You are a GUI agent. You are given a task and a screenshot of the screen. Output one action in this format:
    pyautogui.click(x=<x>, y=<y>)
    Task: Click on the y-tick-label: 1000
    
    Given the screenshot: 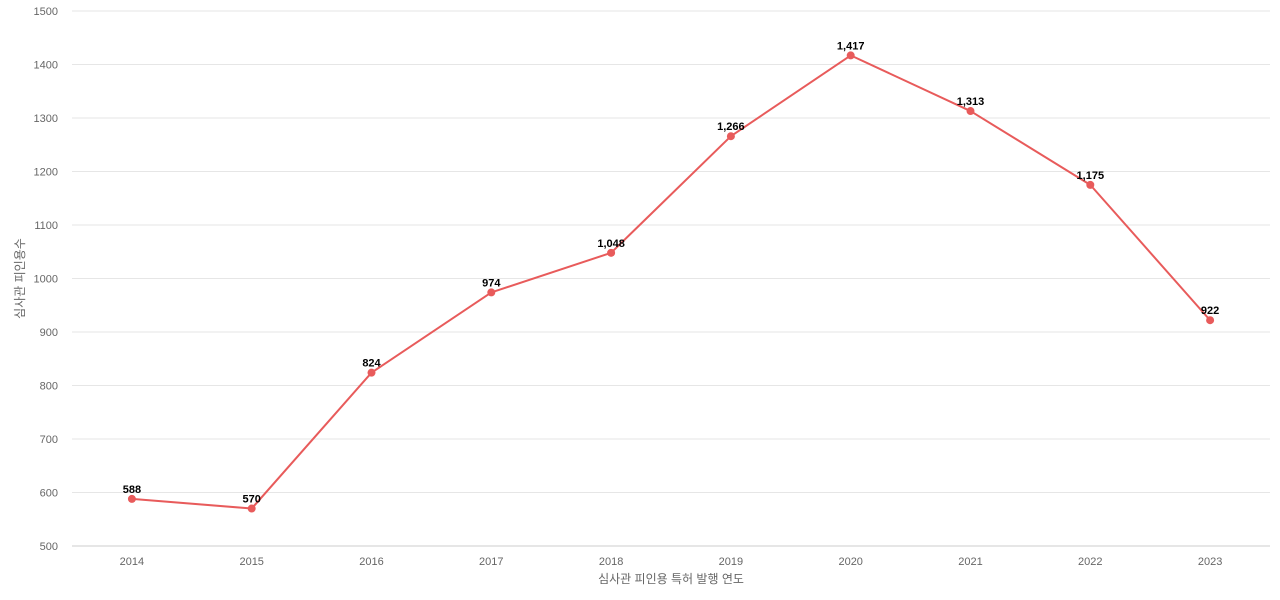 What is the action you would take?
    pyautogui.click(x=46, y=280)
    